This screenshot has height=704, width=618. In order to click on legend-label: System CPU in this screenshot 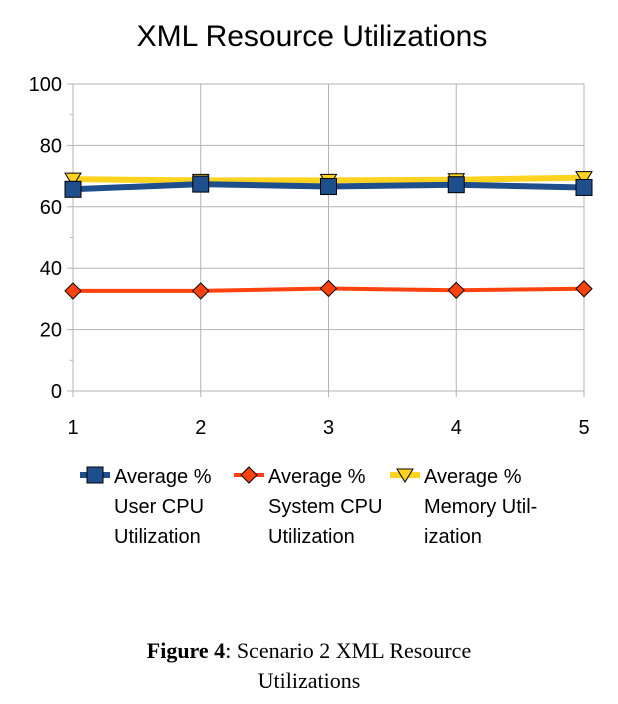, I will do `click(325, 507)`.